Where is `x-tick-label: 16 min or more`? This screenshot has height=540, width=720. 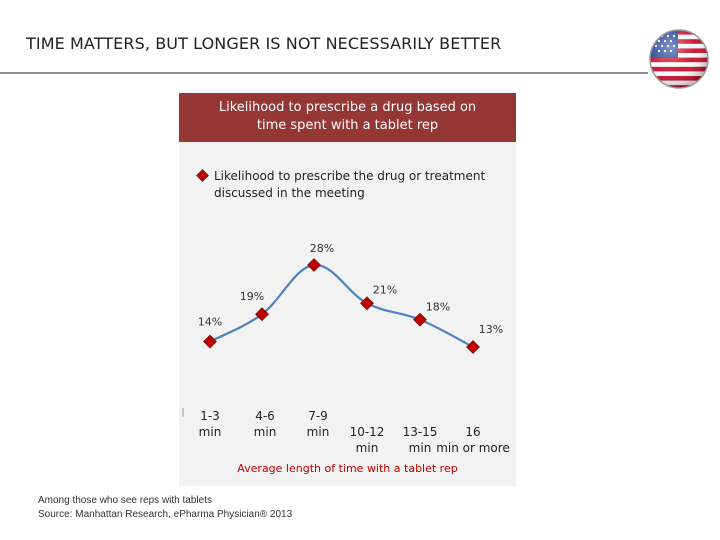
x-tick-label: 16 min or more is located at coordinates (473, 440).